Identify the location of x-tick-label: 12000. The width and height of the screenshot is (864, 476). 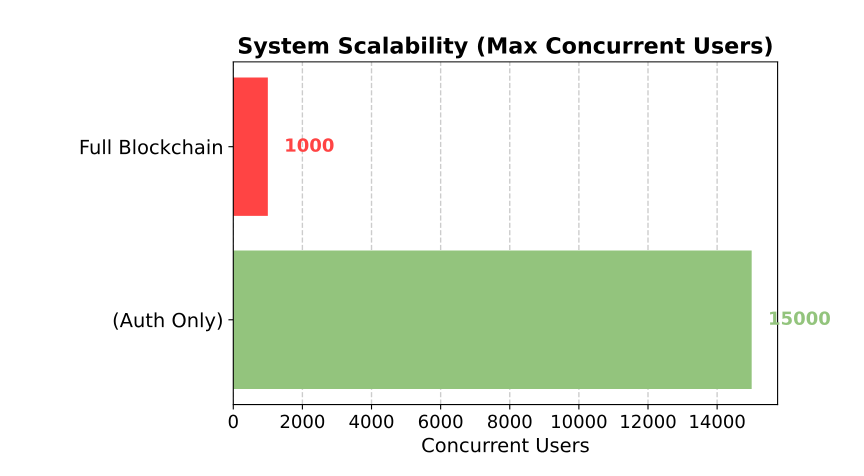
(648, 421).